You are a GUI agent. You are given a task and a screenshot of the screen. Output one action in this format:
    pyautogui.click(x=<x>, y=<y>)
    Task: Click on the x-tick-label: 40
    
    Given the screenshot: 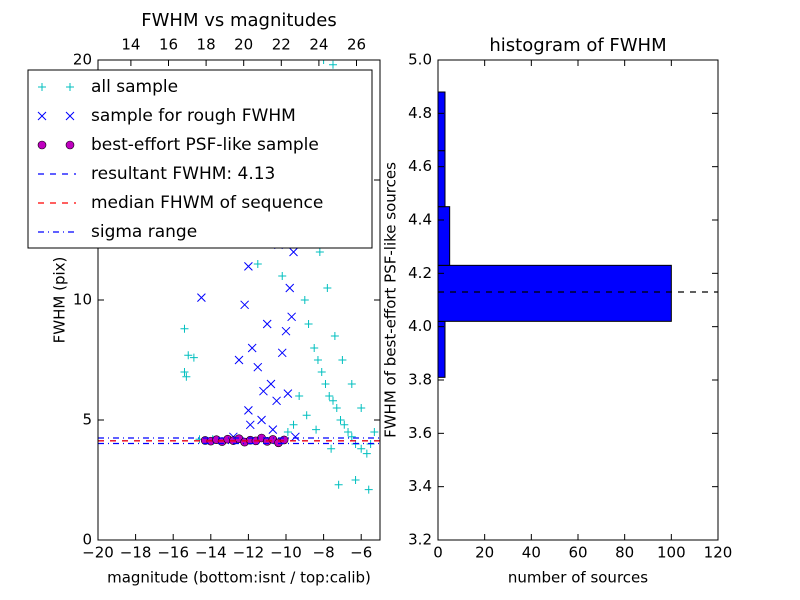 What is the action you would take?
    pyautogui.click(x=531, y=553)
    